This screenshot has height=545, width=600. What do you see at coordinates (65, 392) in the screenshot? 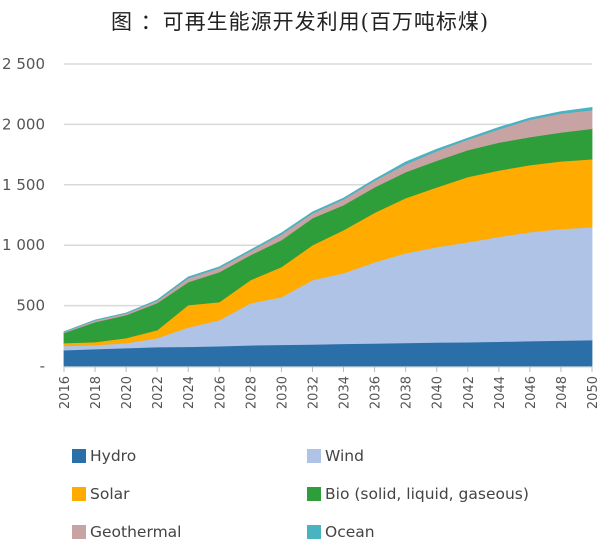
I see `x-tick-label: 2016` at bounding box center [65, 392].